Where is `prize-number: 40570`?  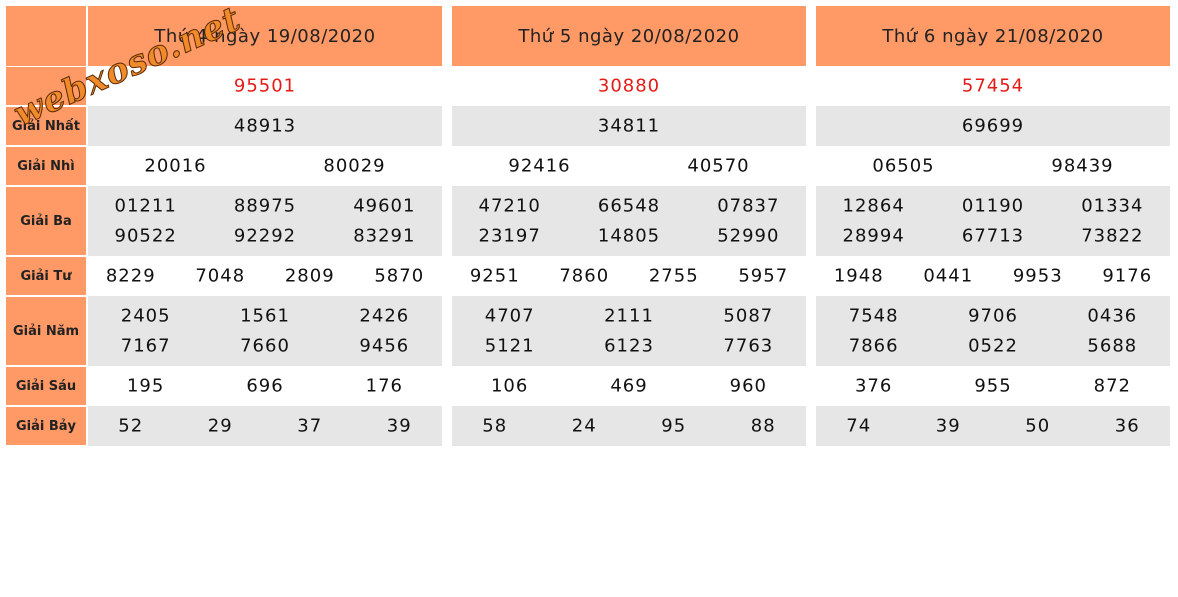
prize-number: 40570 is located at coordinates (718, 166).